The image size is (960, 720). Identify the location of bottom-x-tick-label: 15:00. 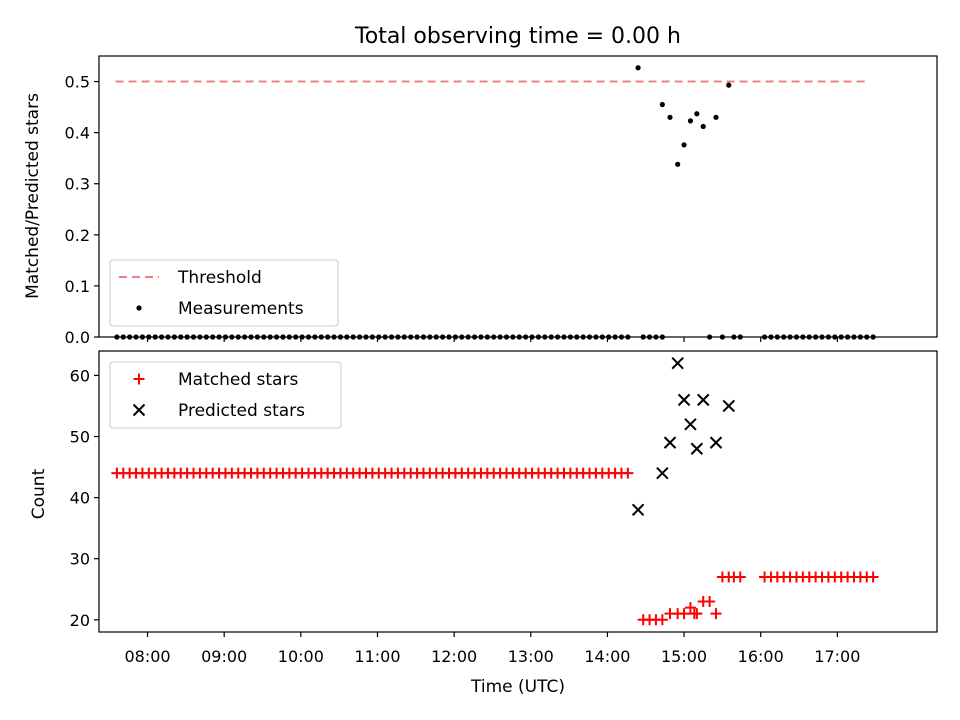
(684, 656).